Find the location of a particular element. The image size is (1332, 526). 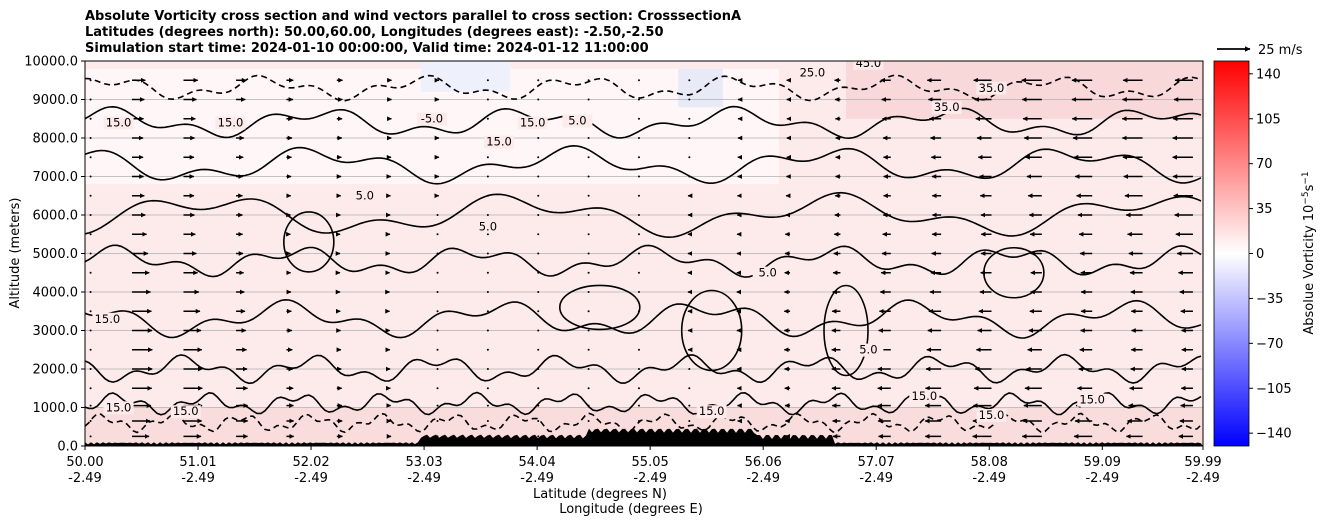

y-tick-label: 0.0 is located at coordinates (67, 447).